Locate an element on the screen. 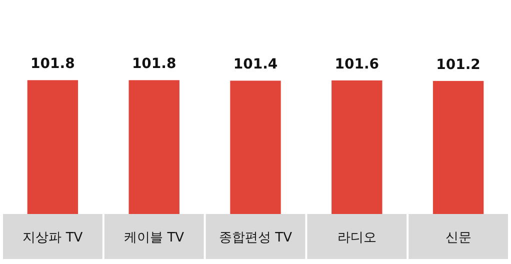 This screenshot has width=511, height=264. x-tick-label: 종합편성 TV is located at coordinates (255, 238).